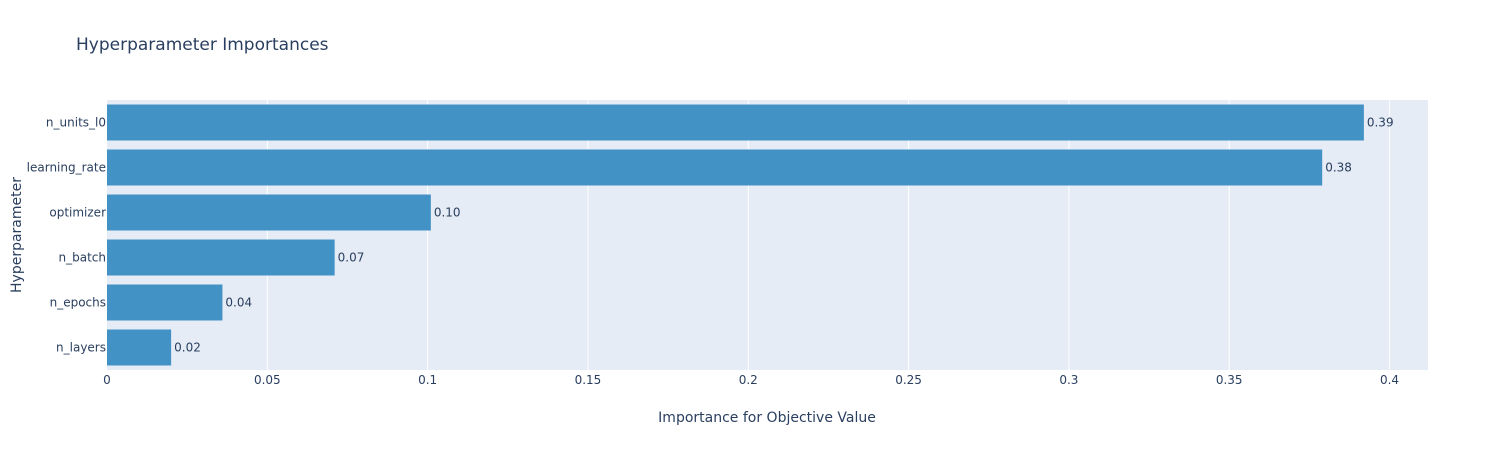  I want to click on bar-value-label: 0.38, so click(1338, 168).